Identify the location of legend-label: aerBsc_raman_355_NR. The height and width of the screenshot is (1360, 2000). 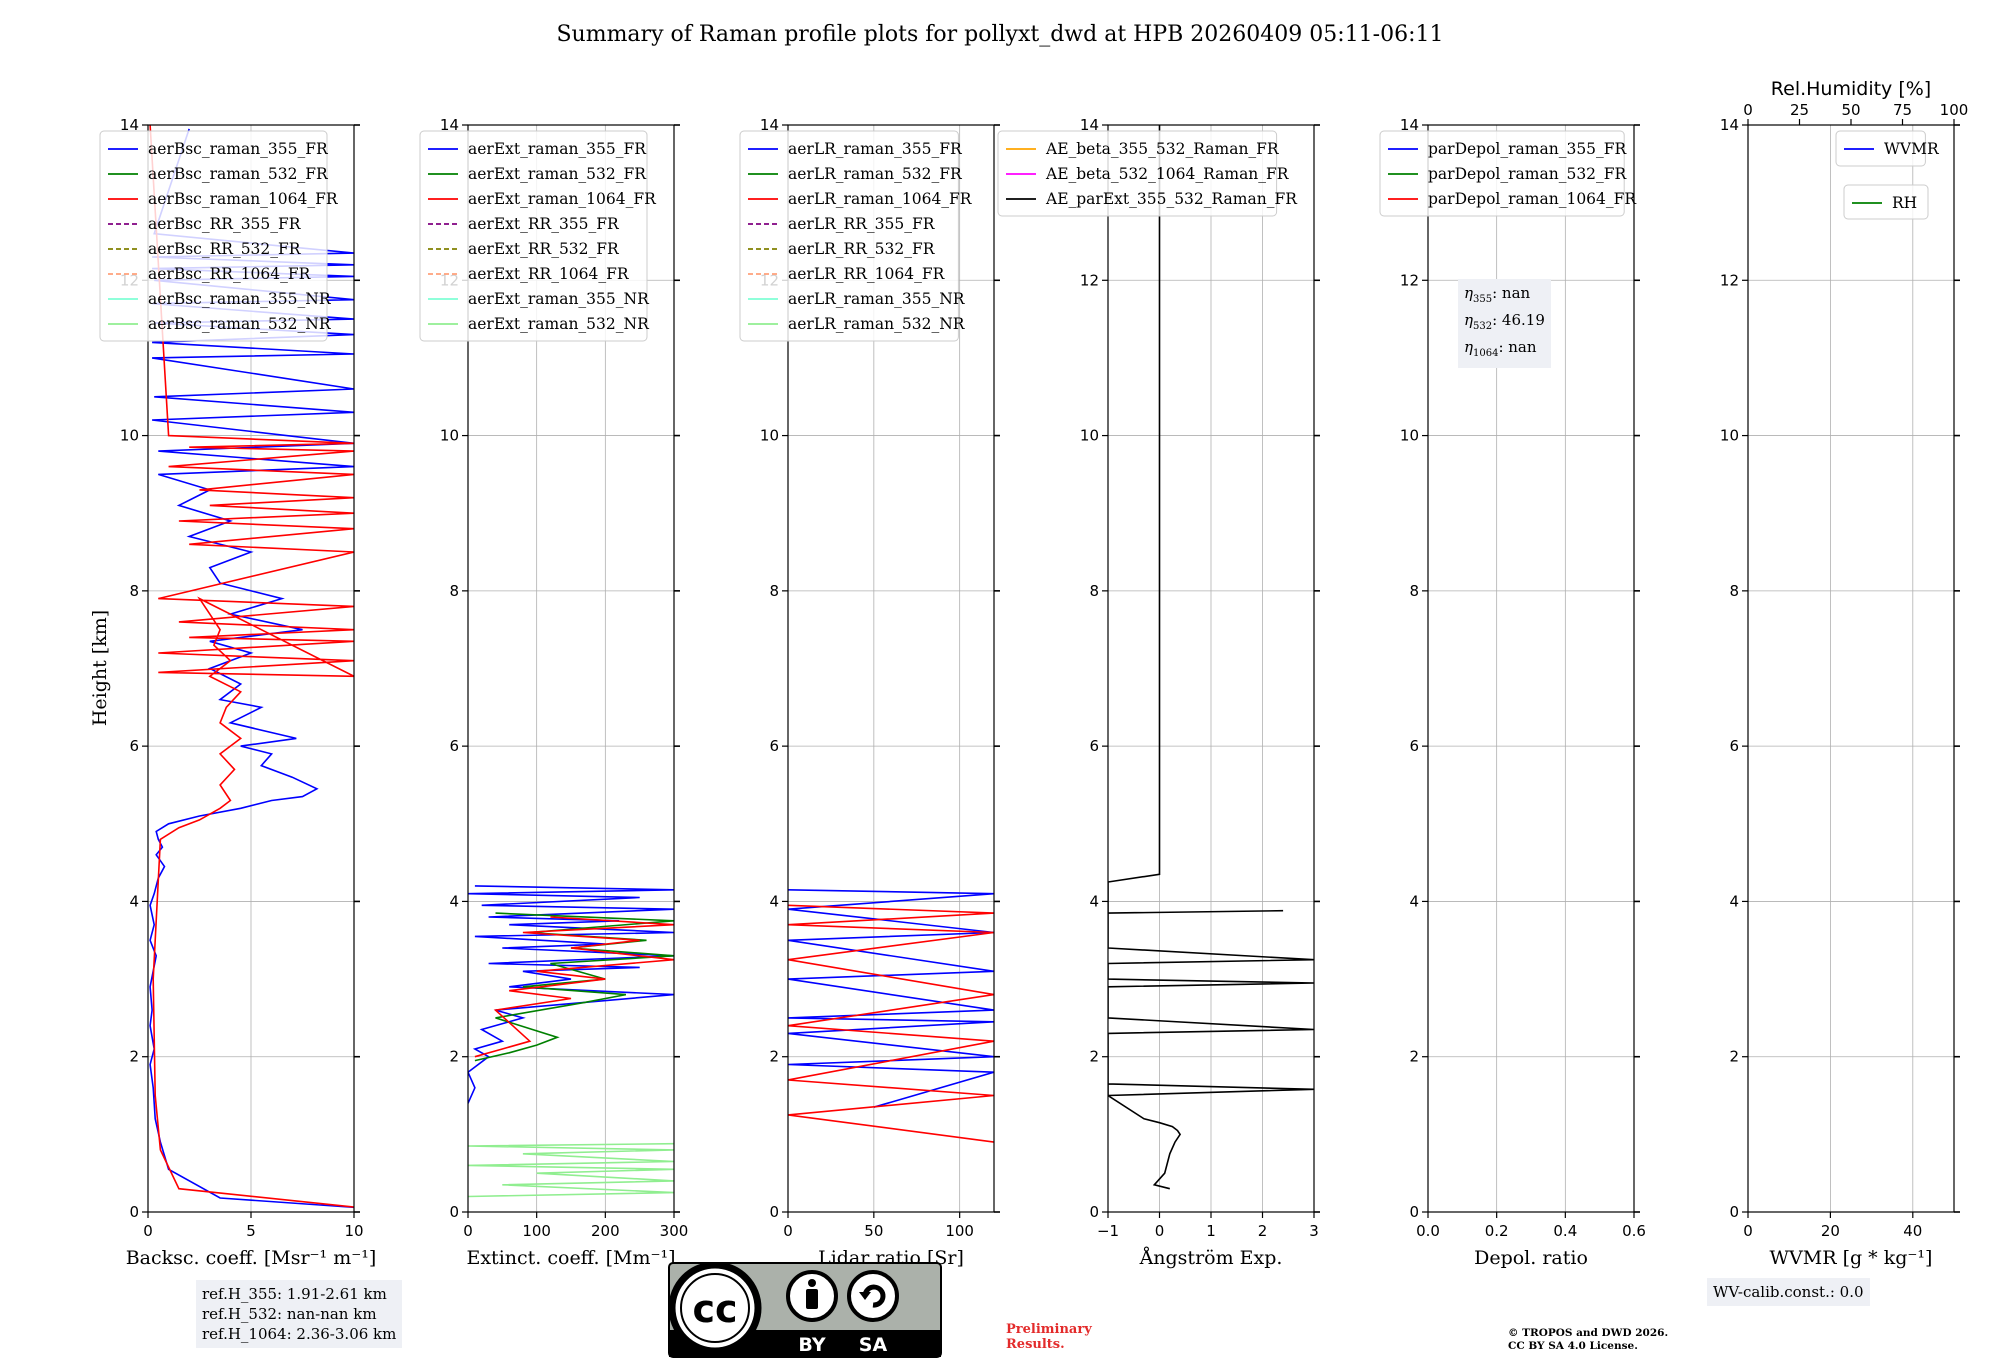
(240, 299).